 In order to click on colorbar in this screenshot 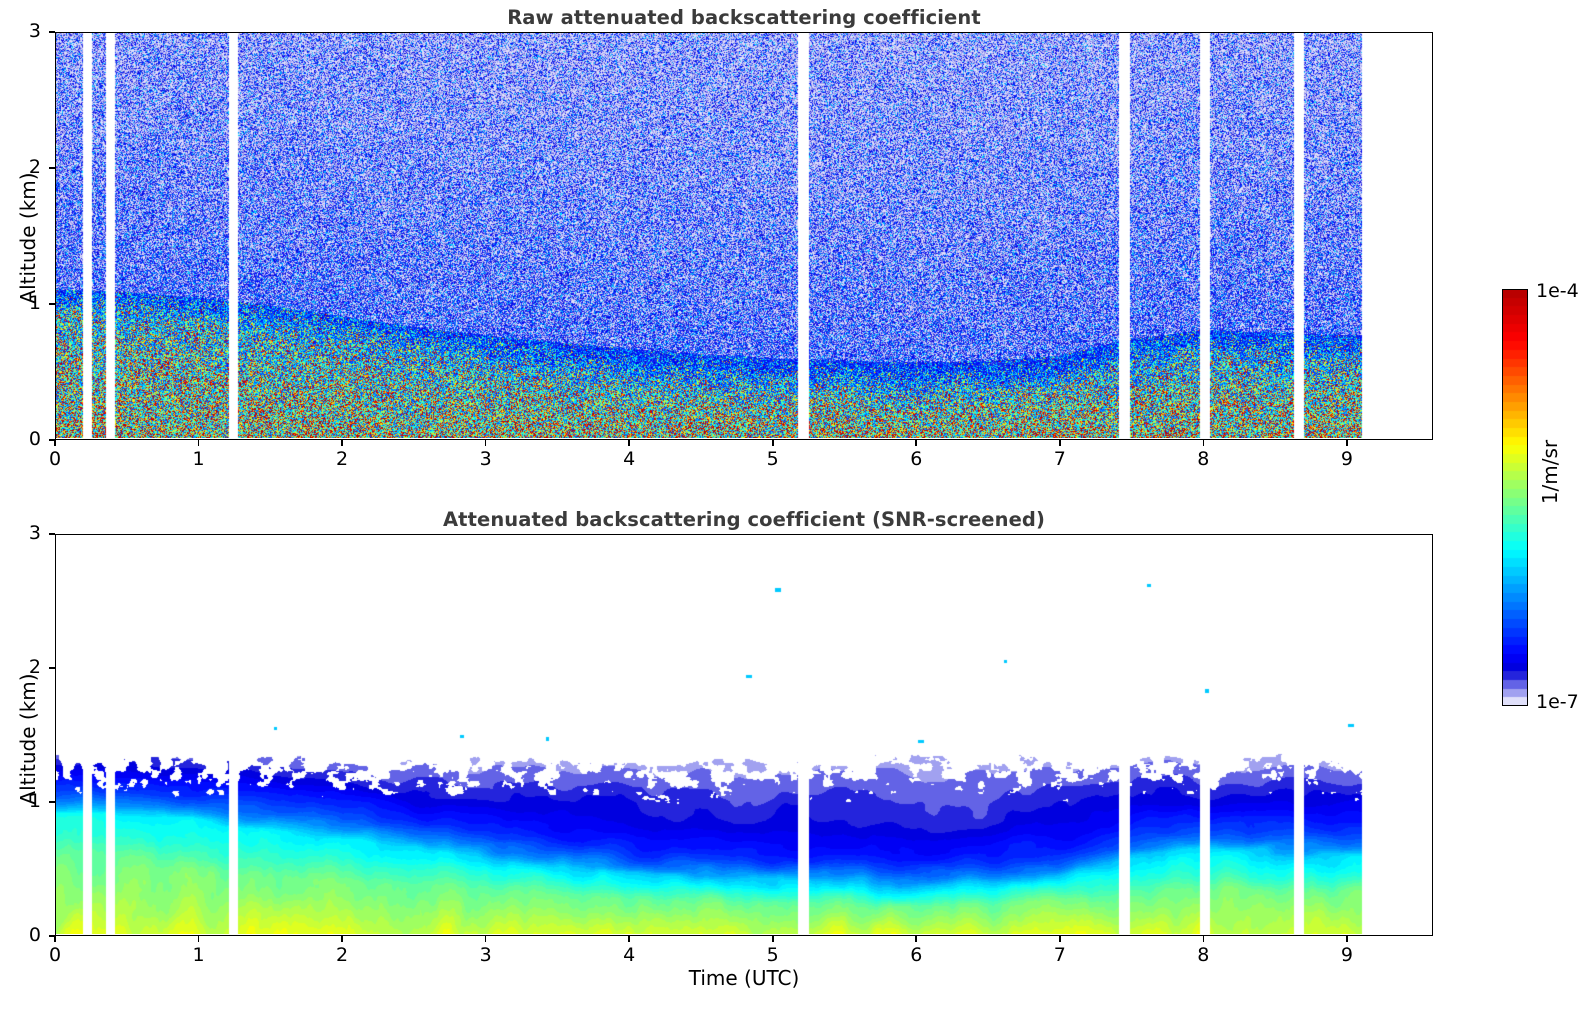, I will do `click(1515, 497)`.